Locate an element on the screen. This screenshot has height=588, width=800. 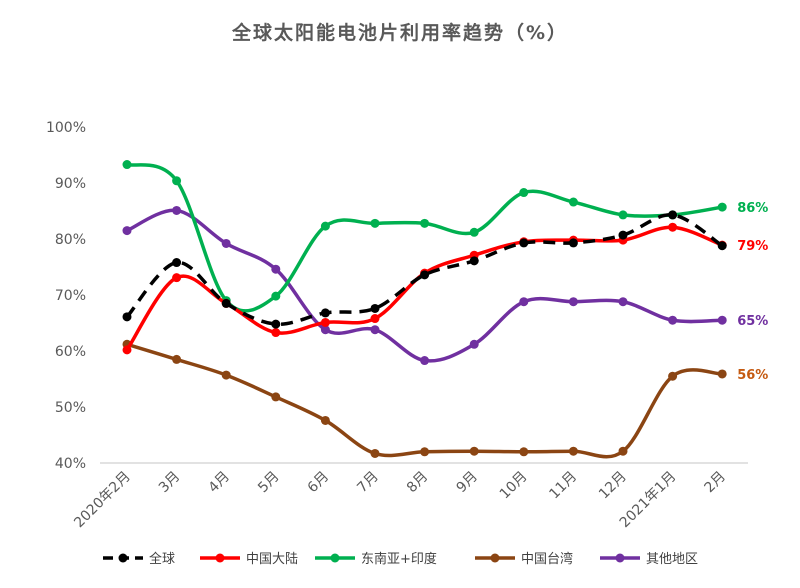
y-tick-label: 90% is located at coordinates (70, 184).